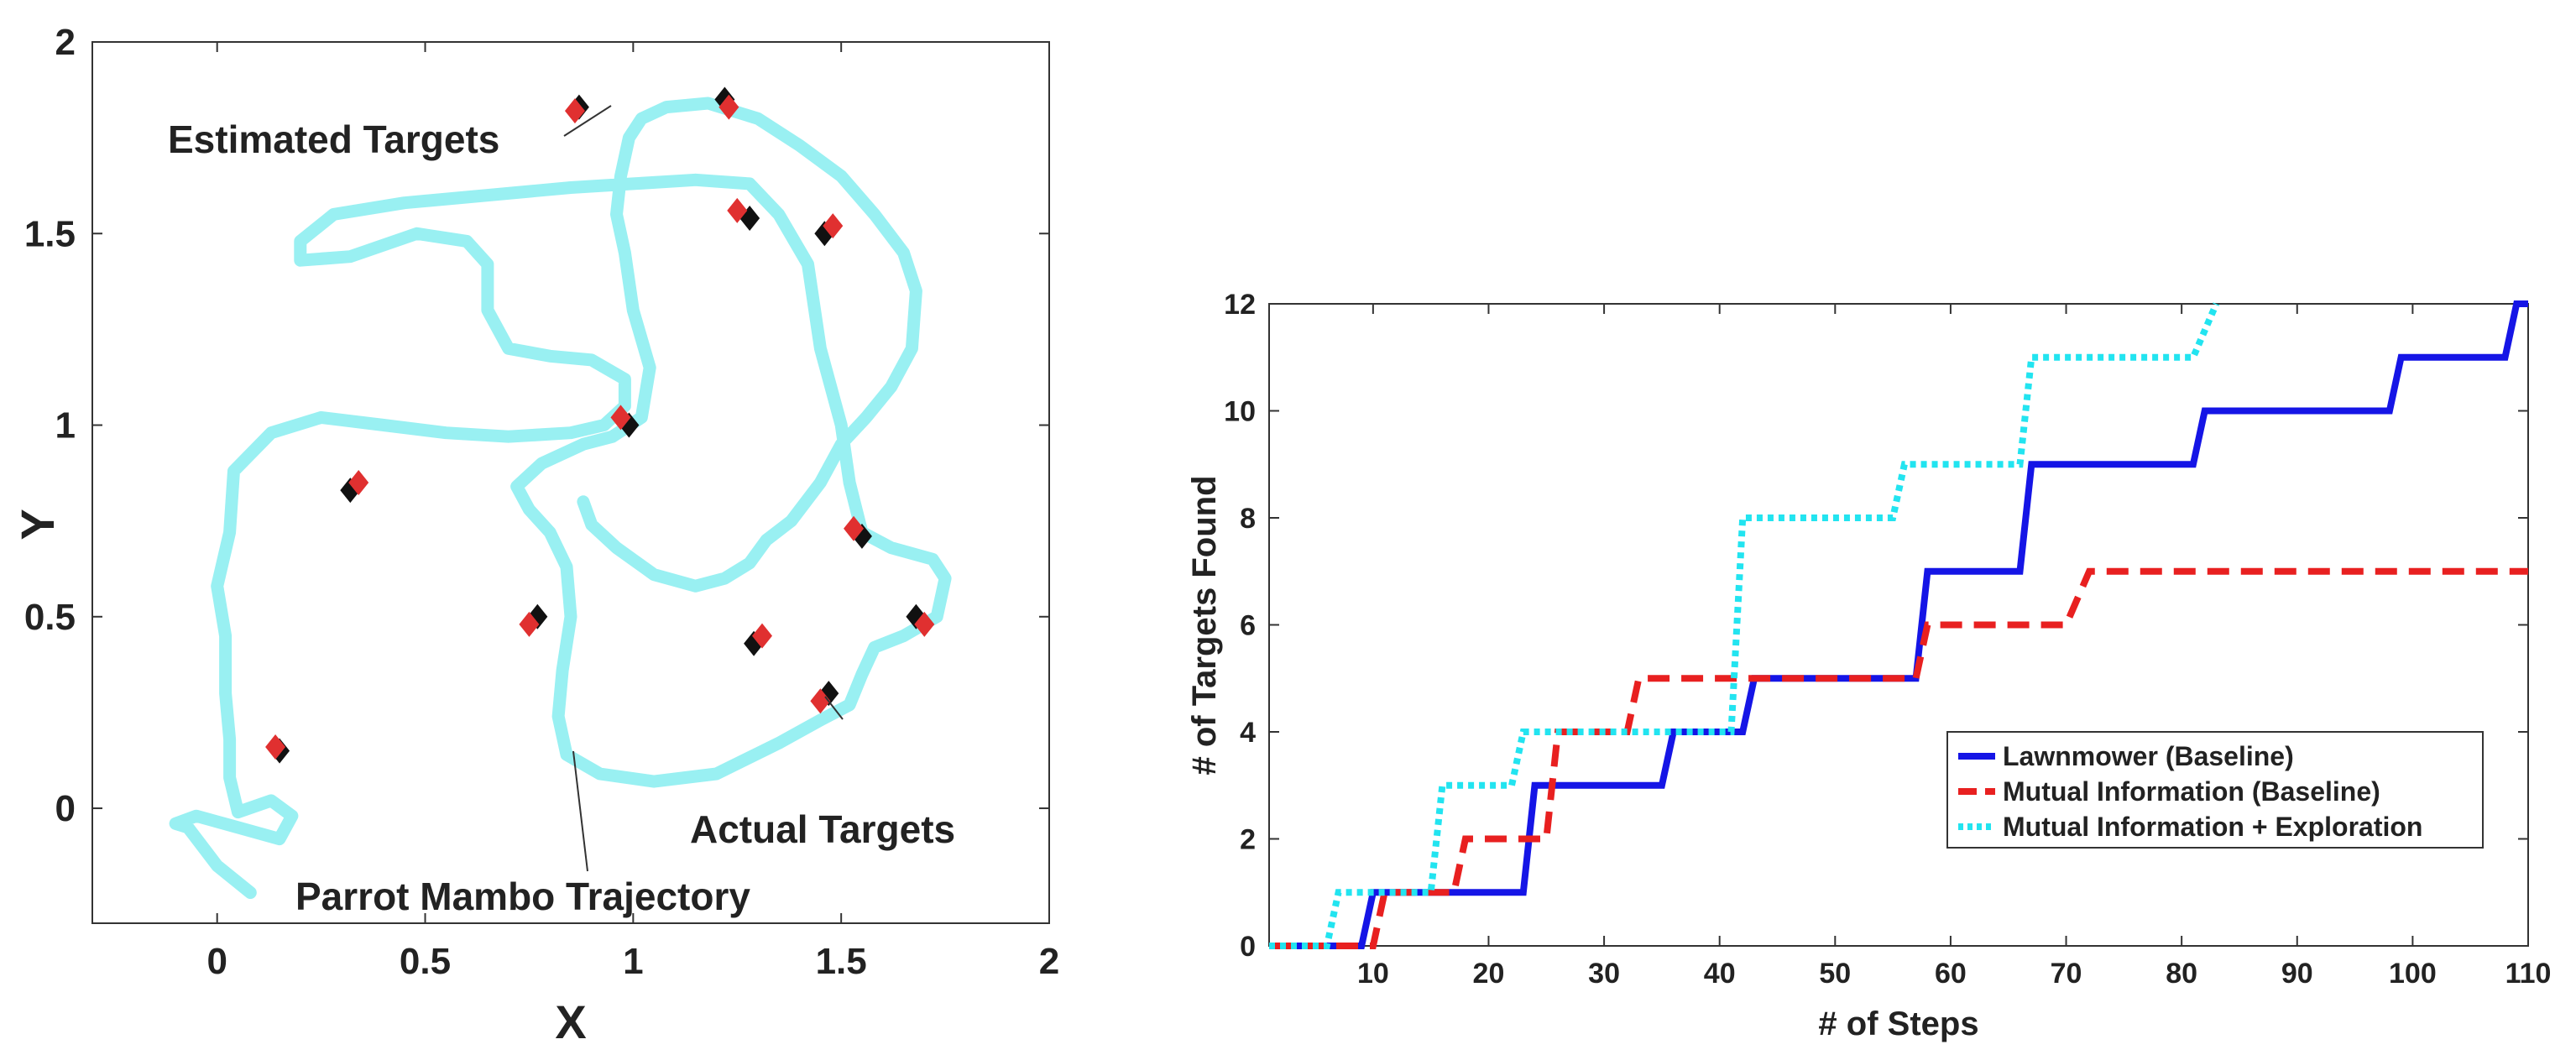 The image size is (2576, 1055). Describe the element at coordinates (65, 42) in the screenshot. I see `map-y-tick-label: 2` at that location.